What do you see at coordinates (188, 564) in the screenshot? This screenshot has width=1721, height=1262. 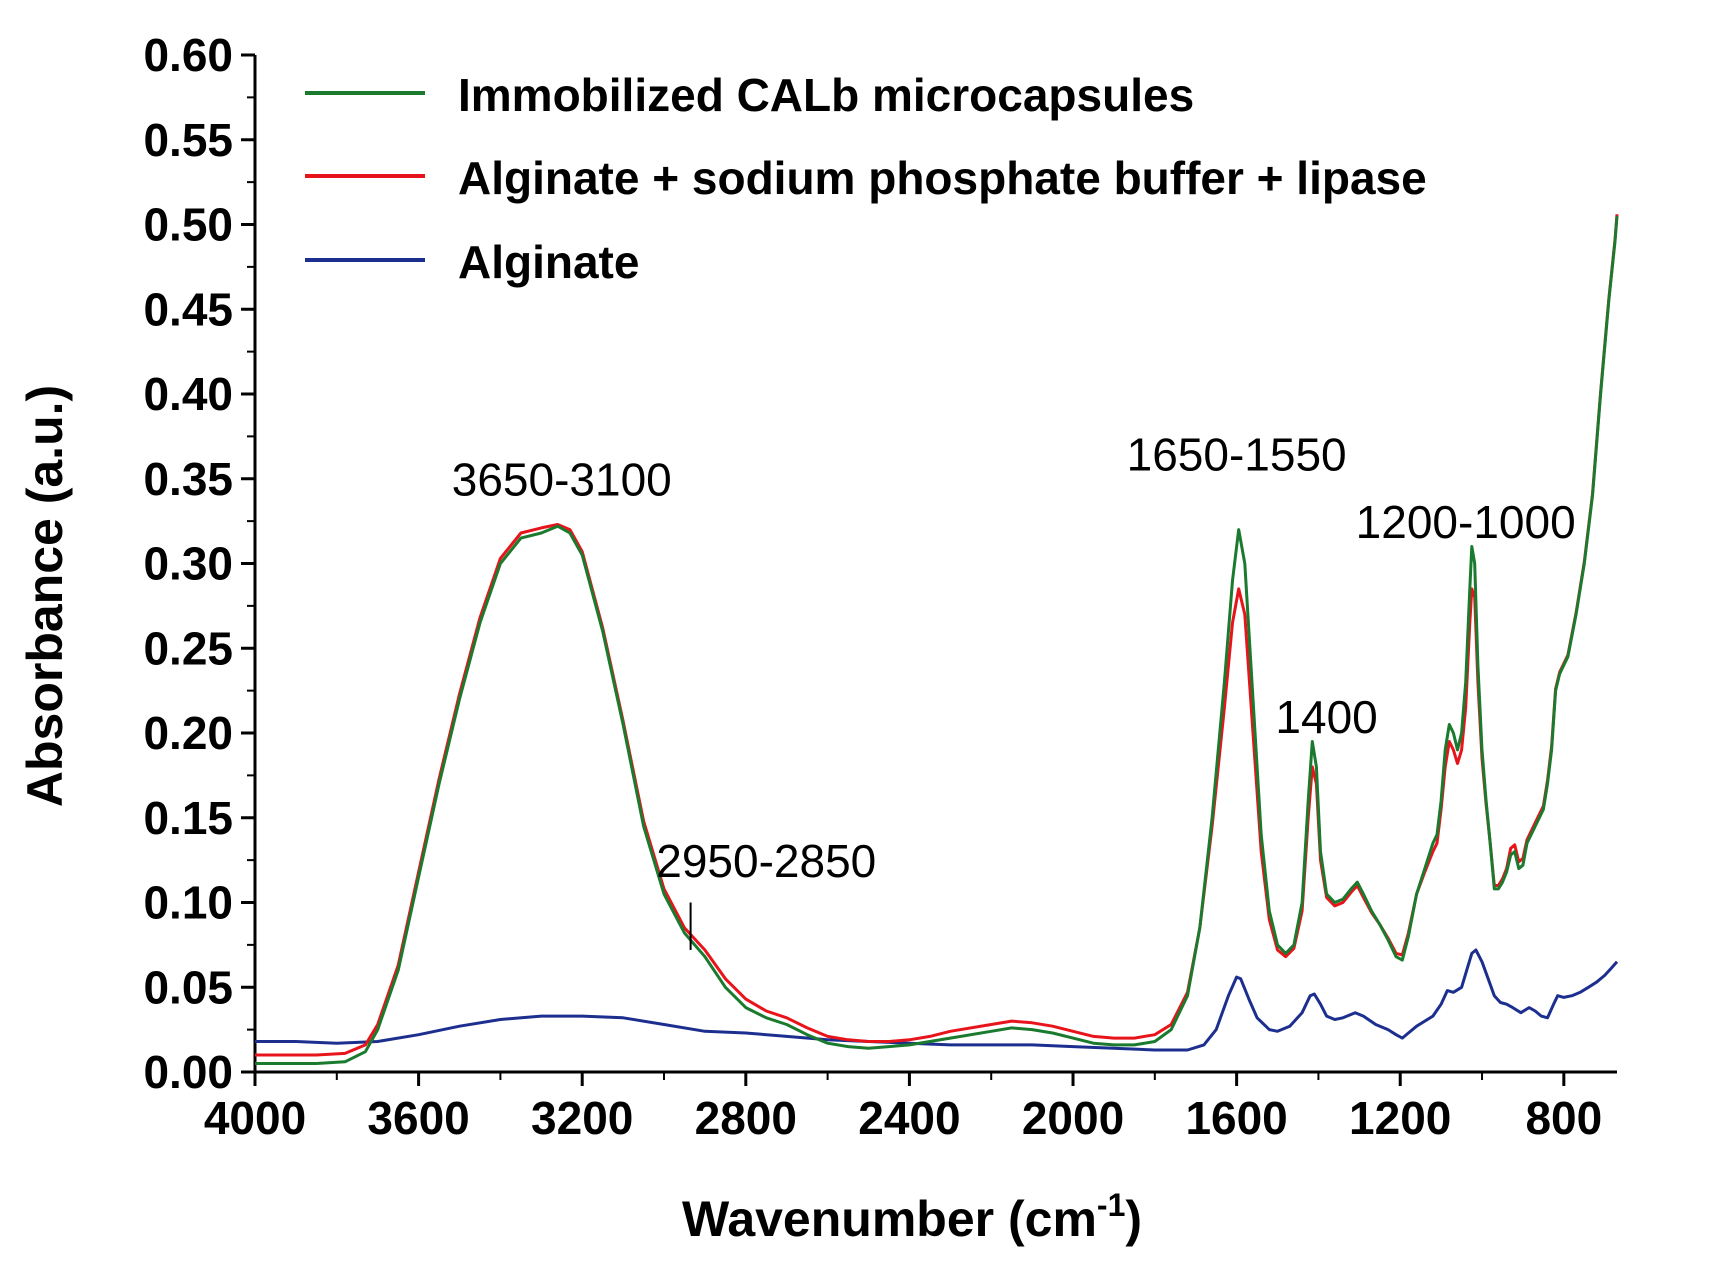 I see `y-tick-label: 0.30` at bounding box center [188, 564].